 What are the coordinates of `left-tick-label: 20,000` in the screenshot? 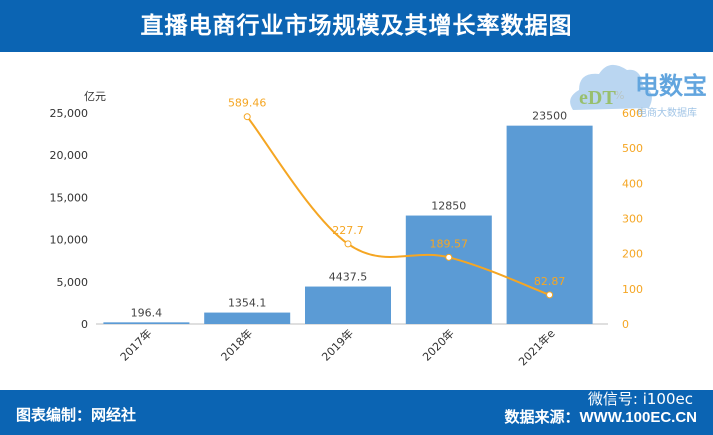 It's located at (69, 155).